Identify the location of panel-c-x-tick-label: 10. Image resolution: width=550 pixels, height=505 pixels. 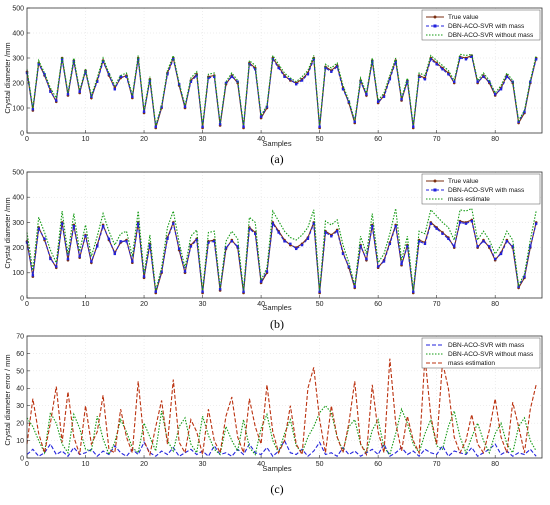
(86, 464).